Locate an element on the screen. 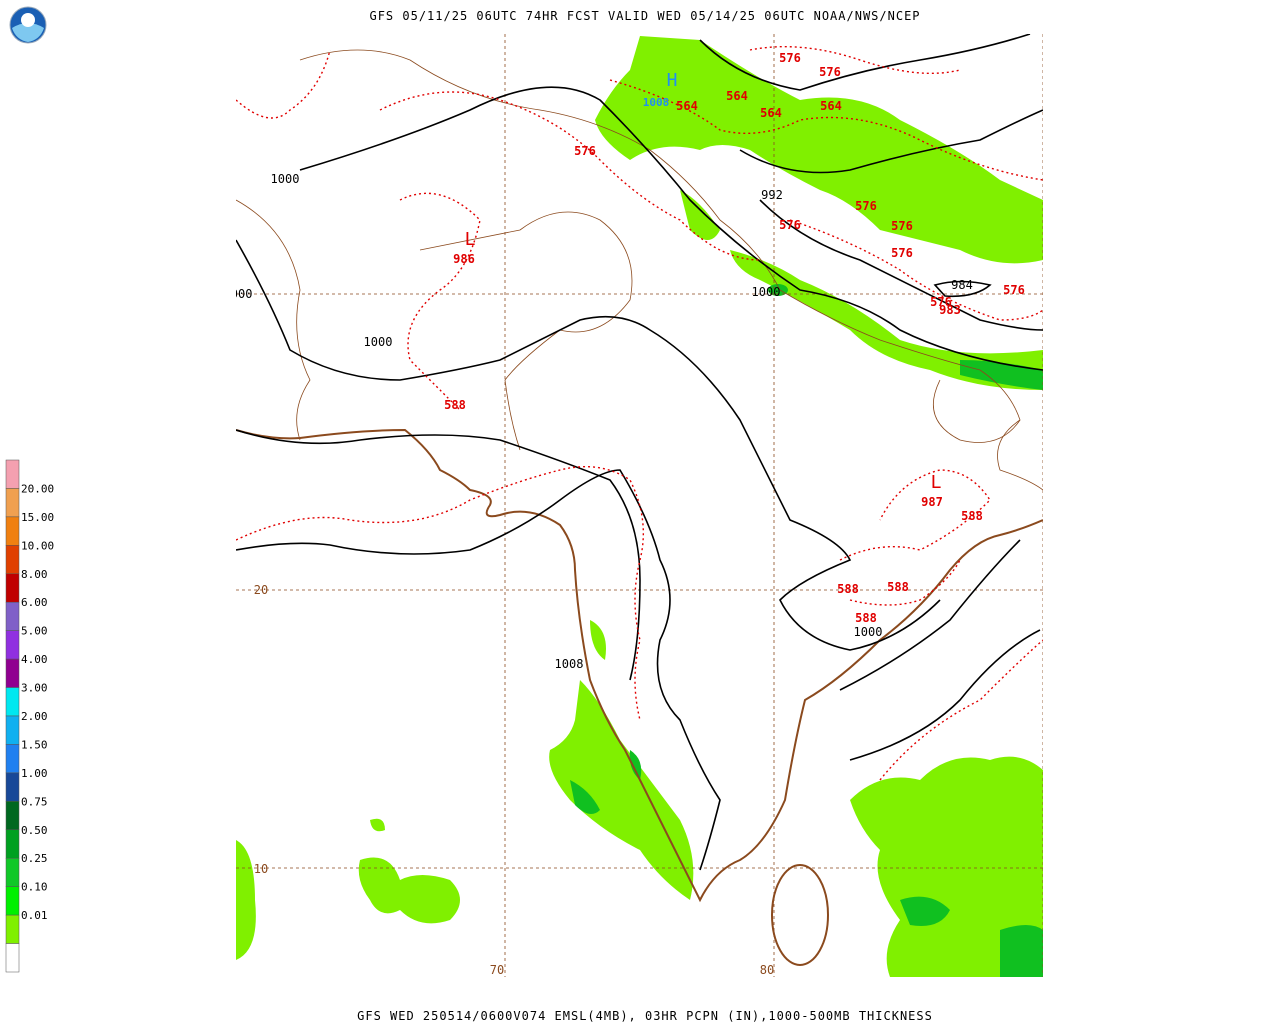  legend-label: 1.50 is located at coordinates (34, 744).